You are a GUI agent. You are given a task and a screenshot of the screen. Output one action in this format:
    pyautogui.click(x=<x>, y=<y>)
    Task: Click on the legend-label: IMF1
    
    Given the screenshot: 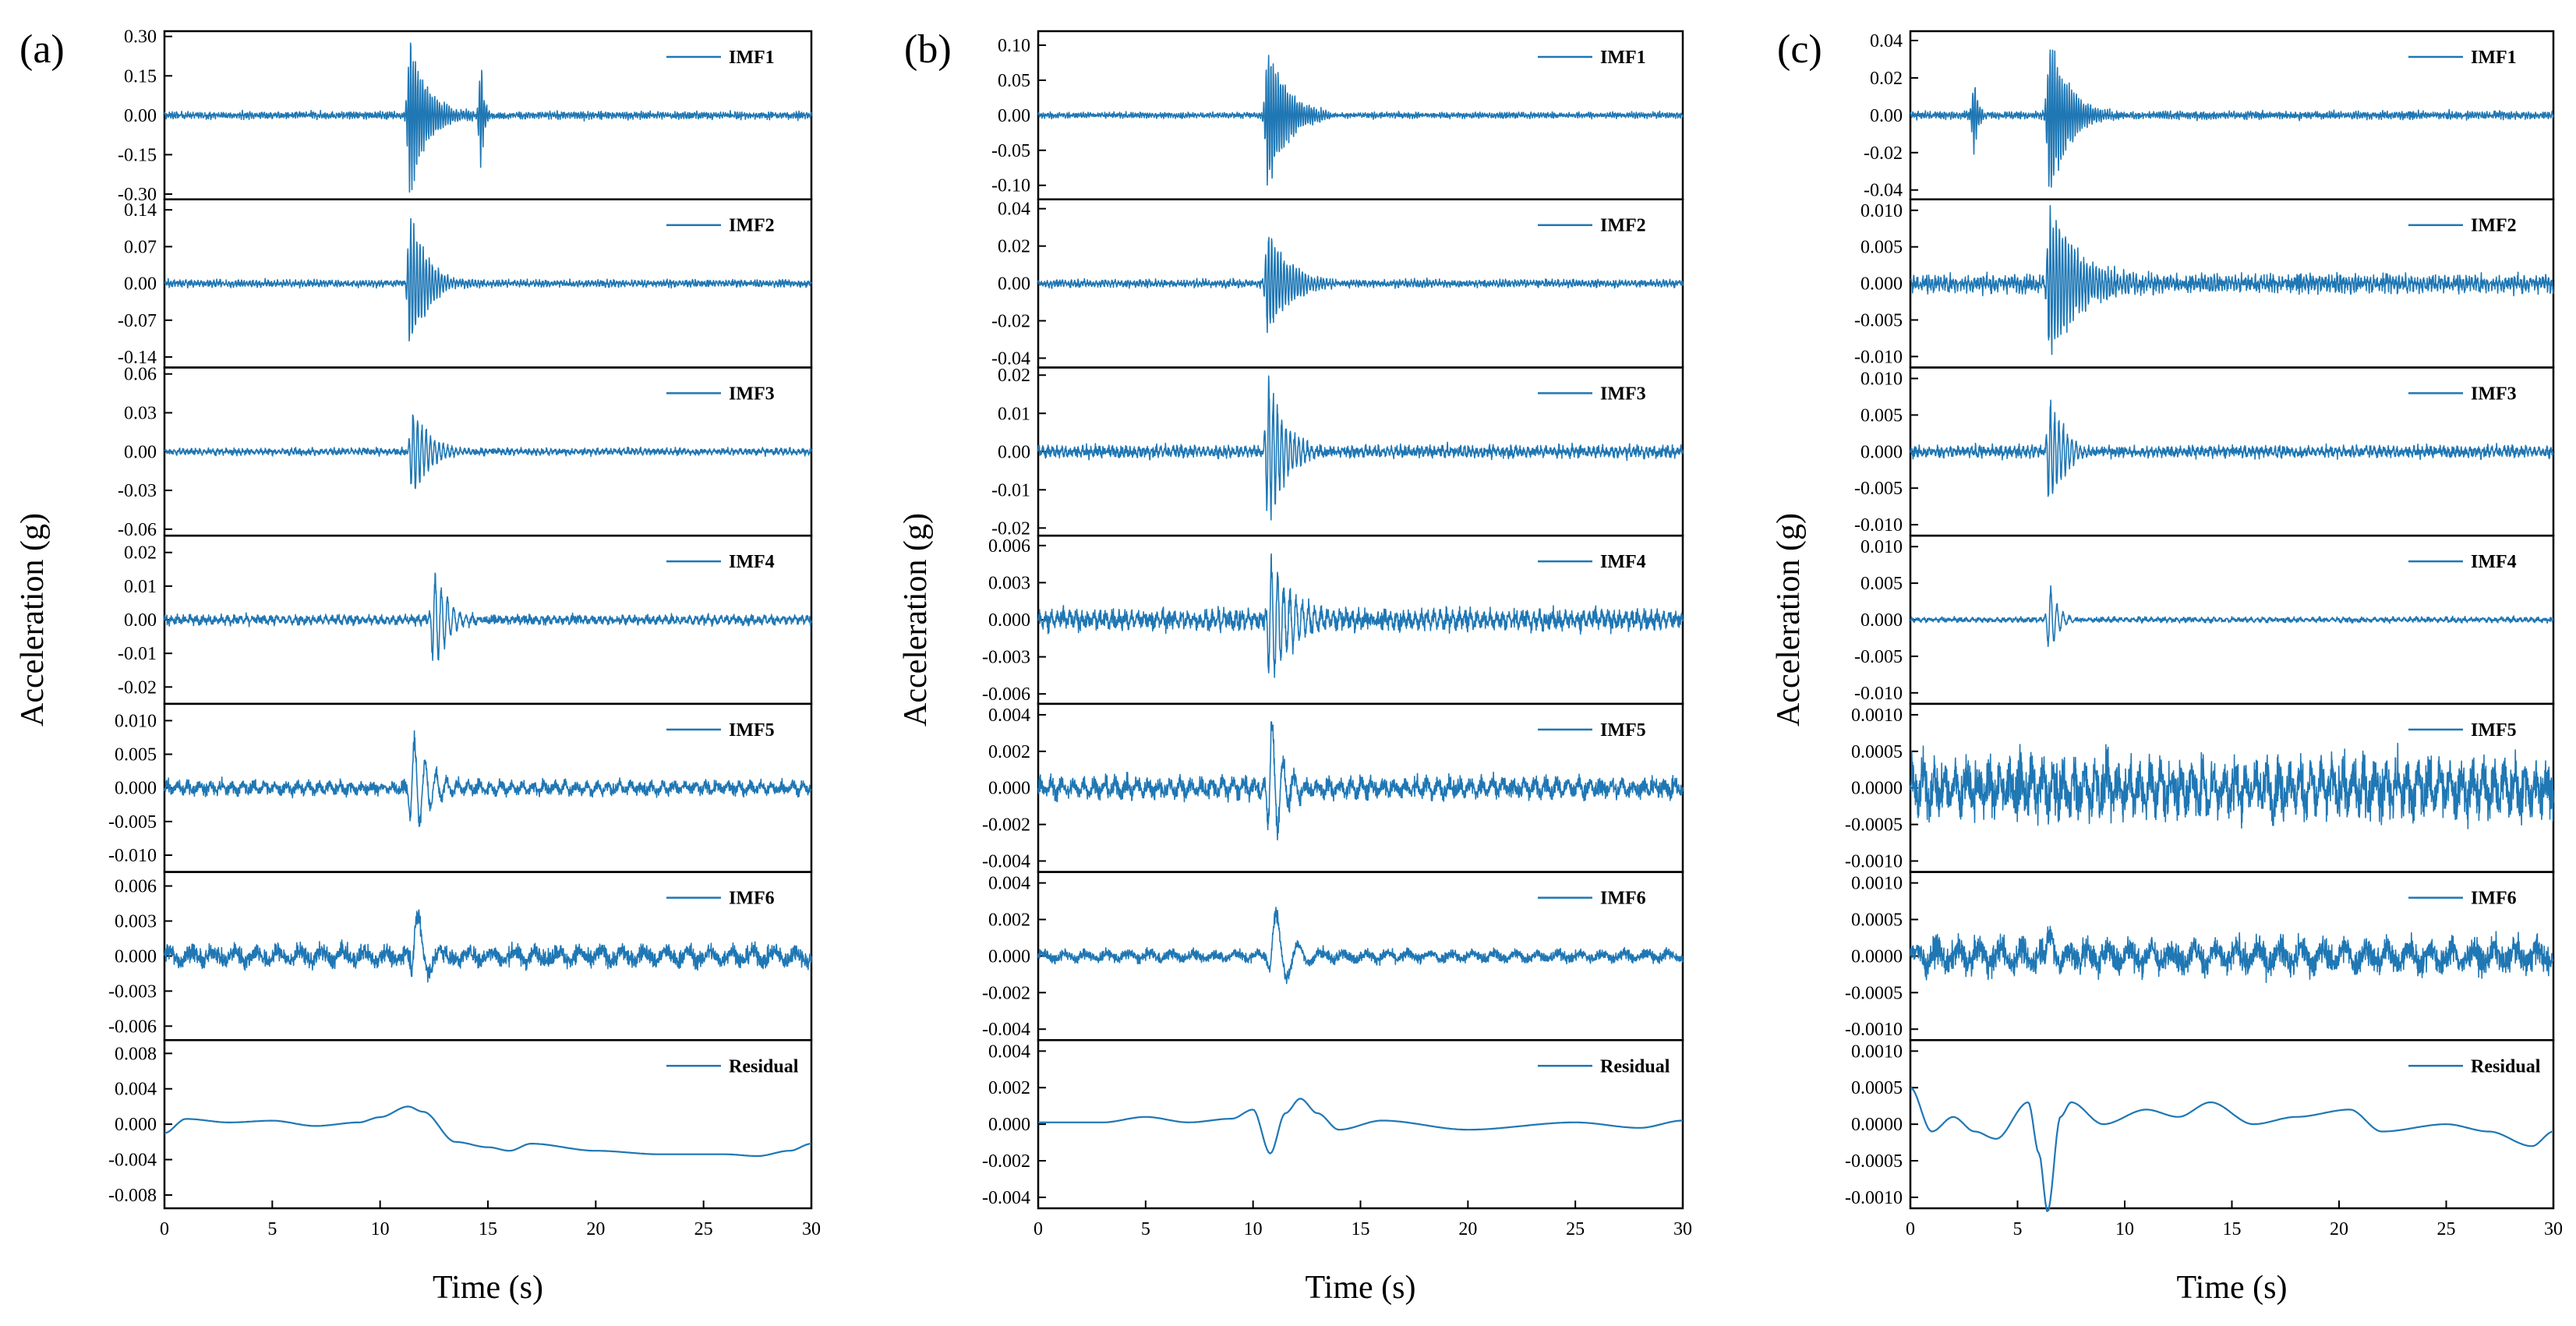 What is the action you would take?
    pyautogui.click(x=2494, y=58)
    